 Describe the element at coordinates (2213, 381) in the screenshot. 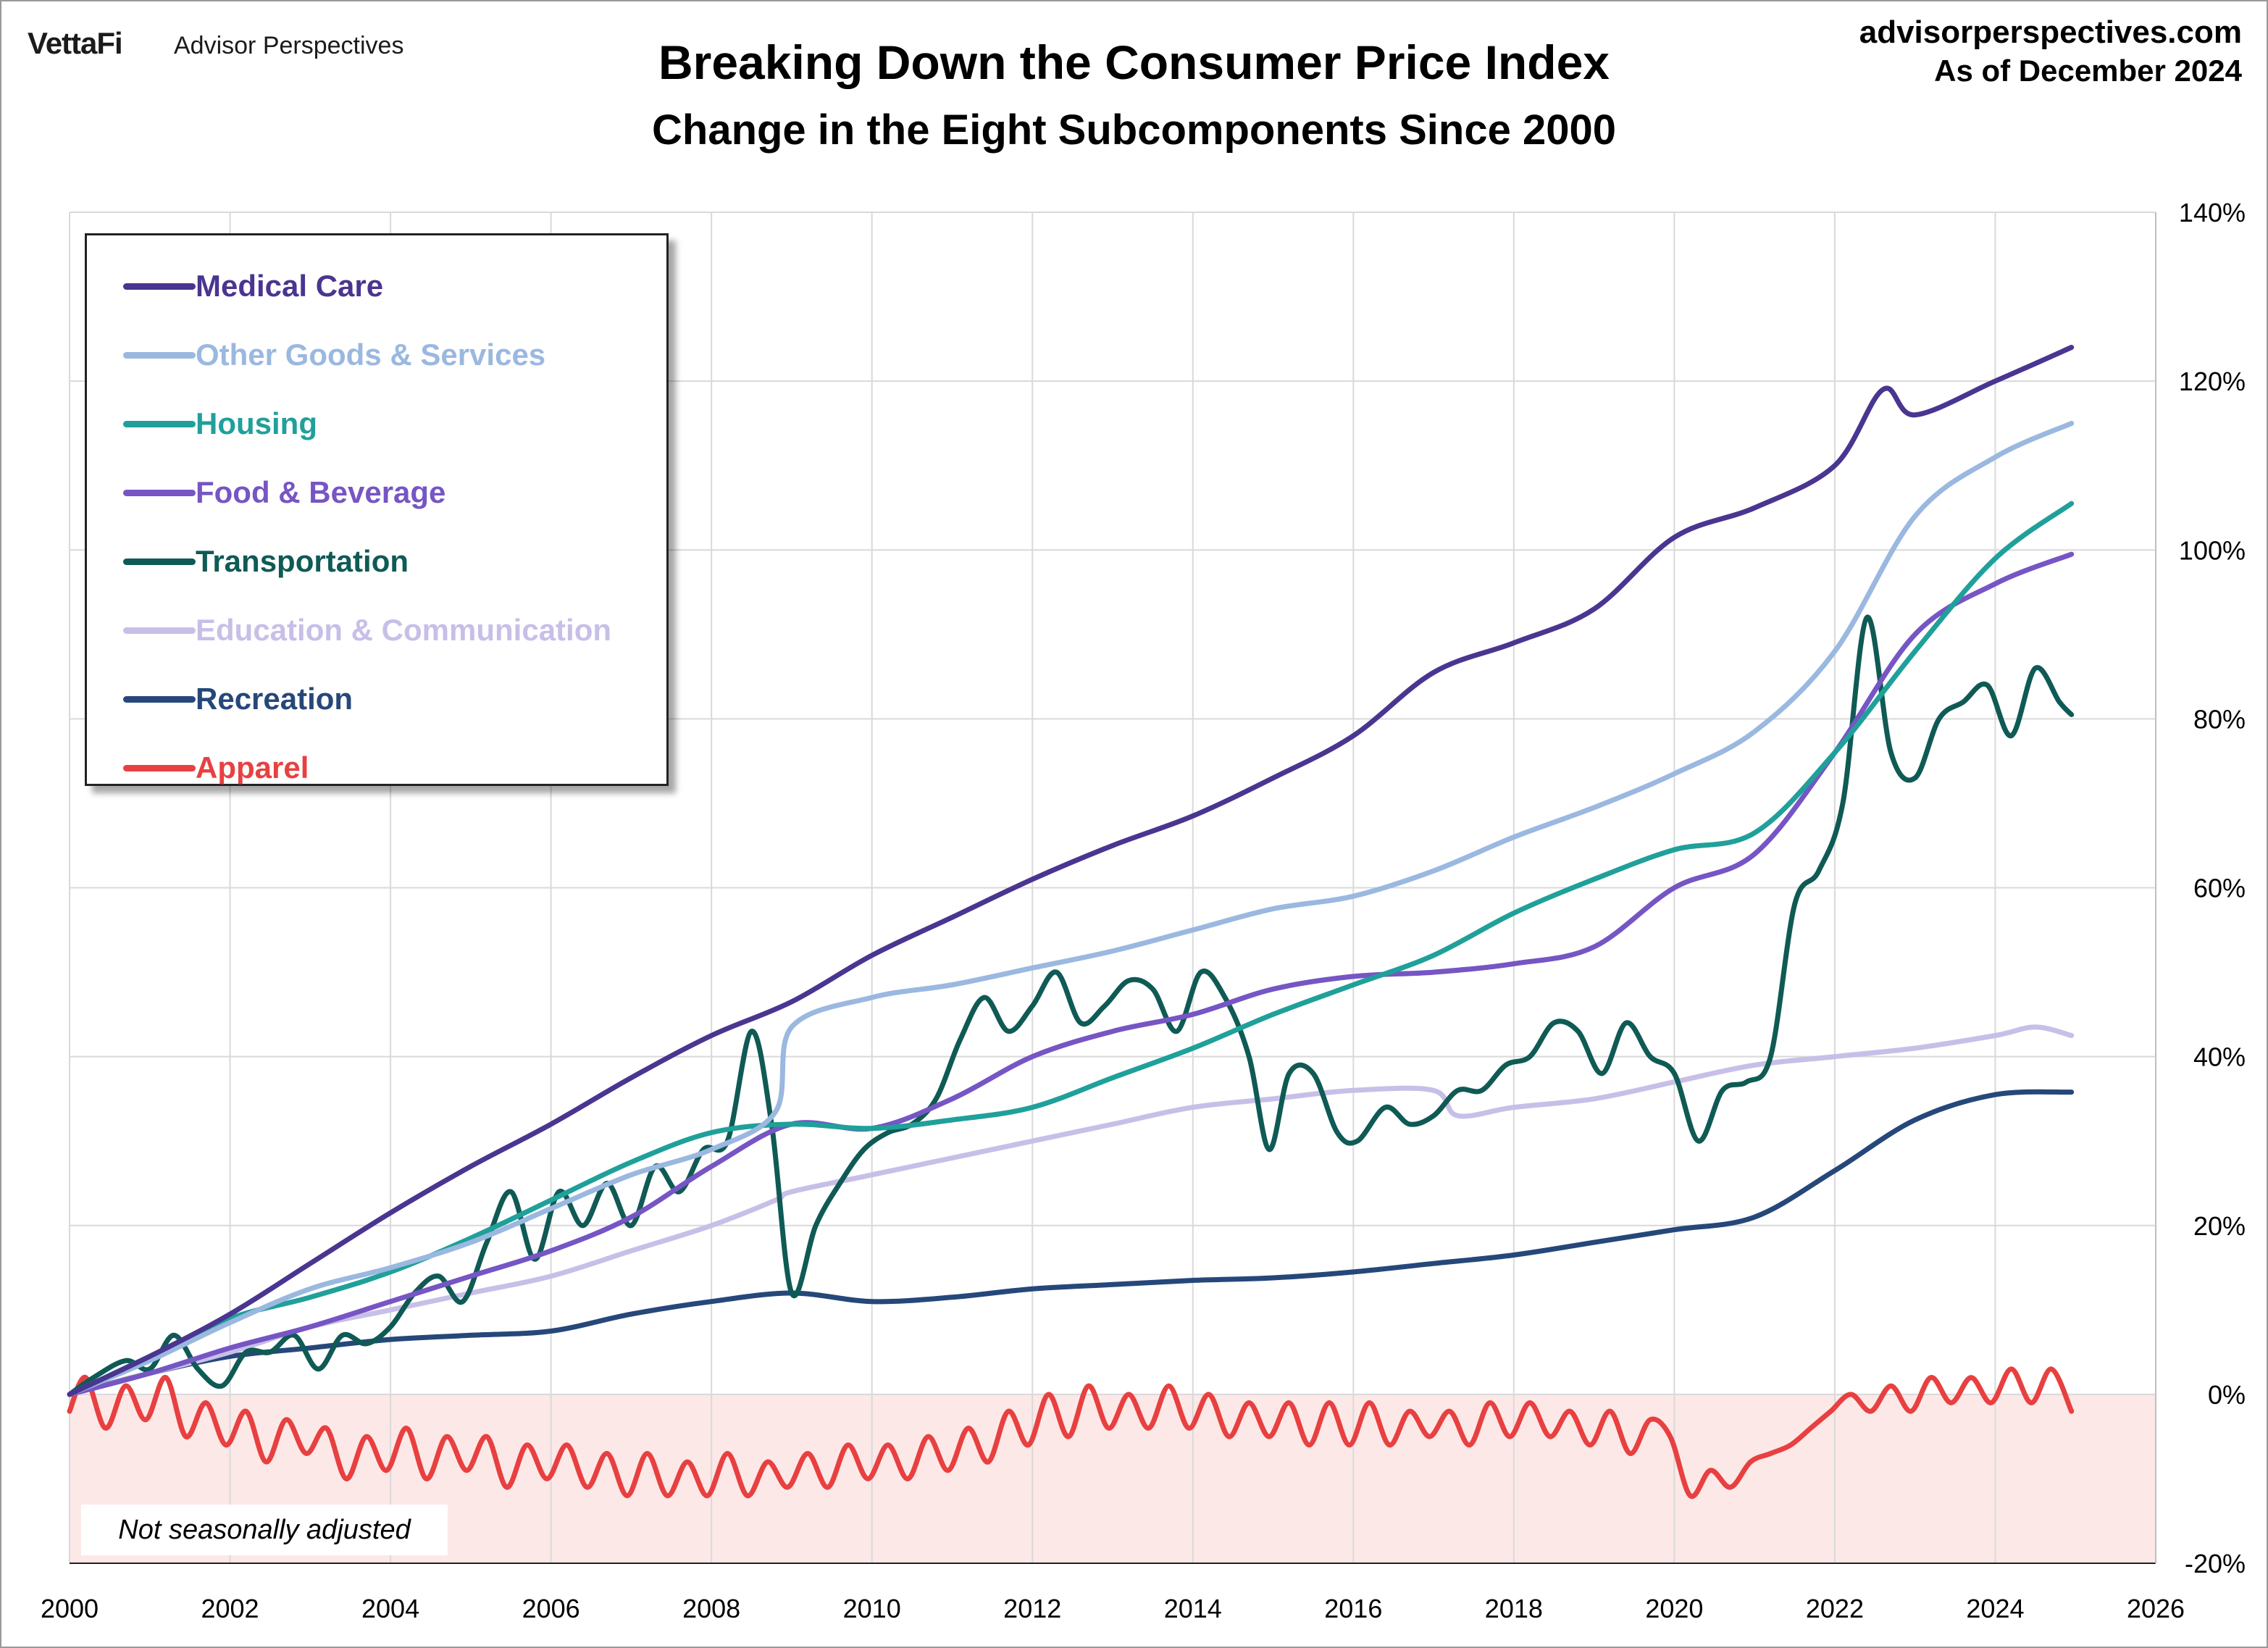

I see `y-tick-label: 120%` at that location.